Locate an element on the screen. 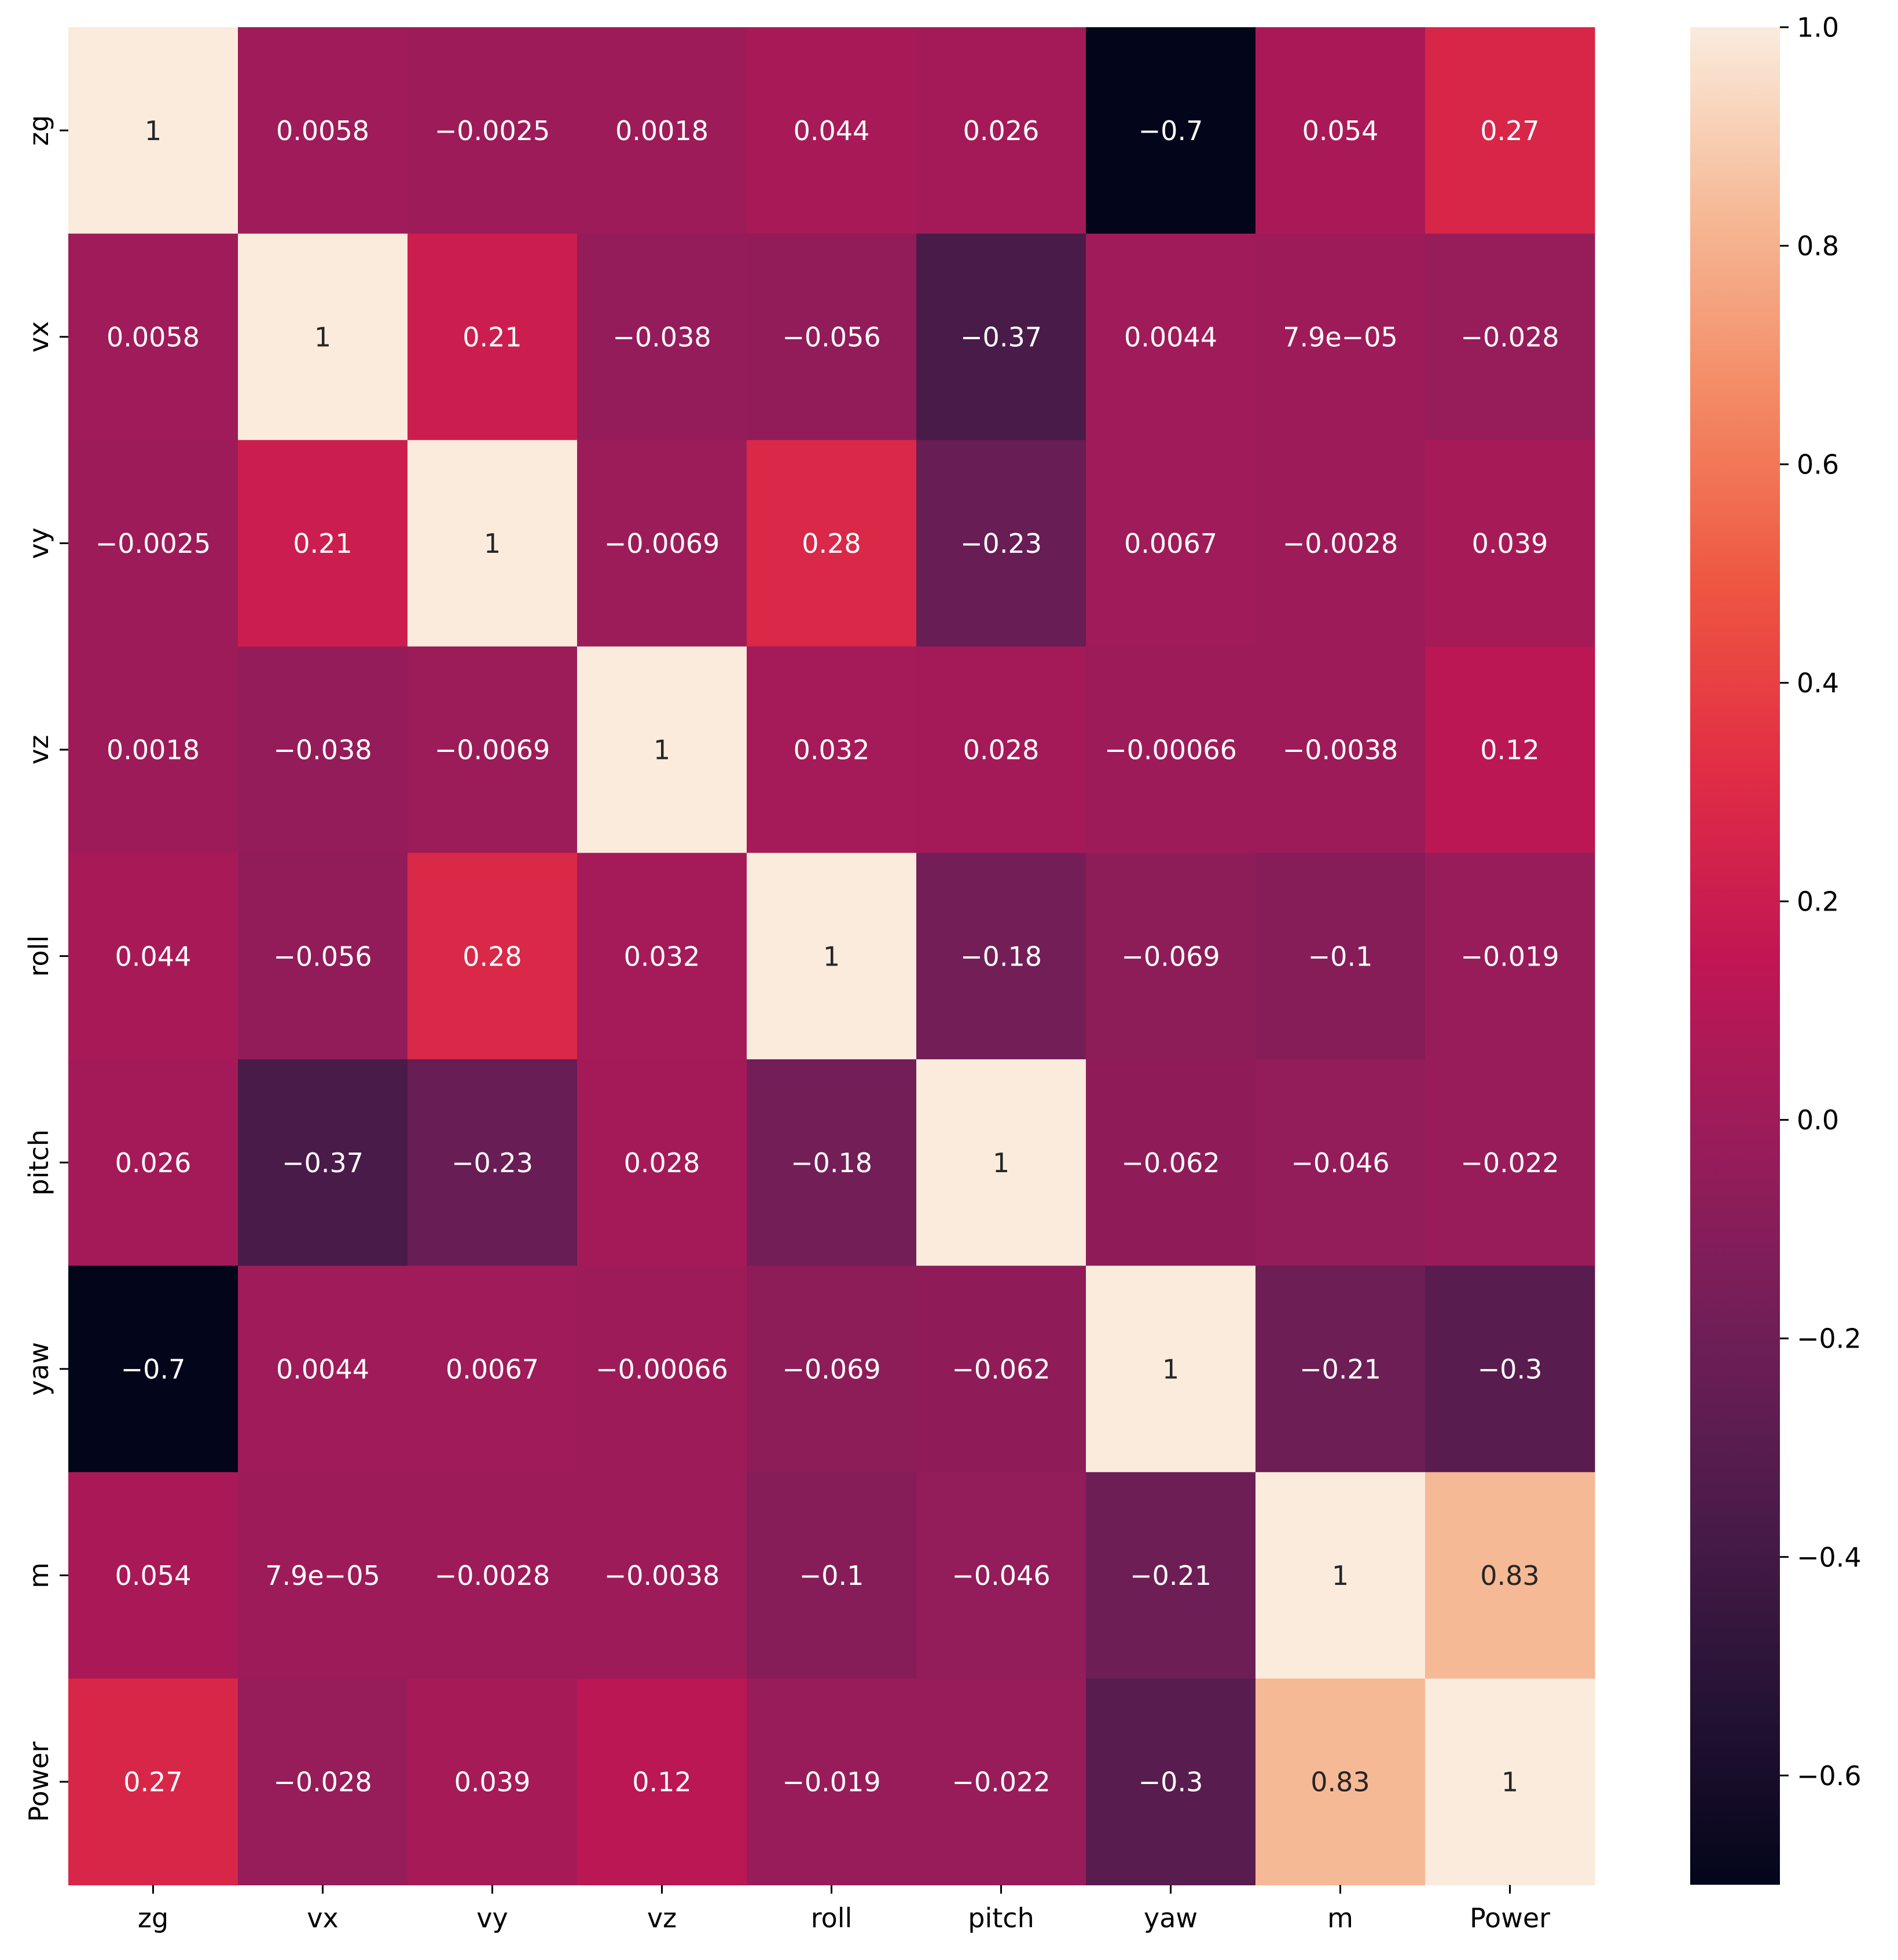 The width and height of the screenshot is (1898, 1960). x-axis: zg vx vy vz roll pitch yaw m Power is located at coordinates (844, 1909).